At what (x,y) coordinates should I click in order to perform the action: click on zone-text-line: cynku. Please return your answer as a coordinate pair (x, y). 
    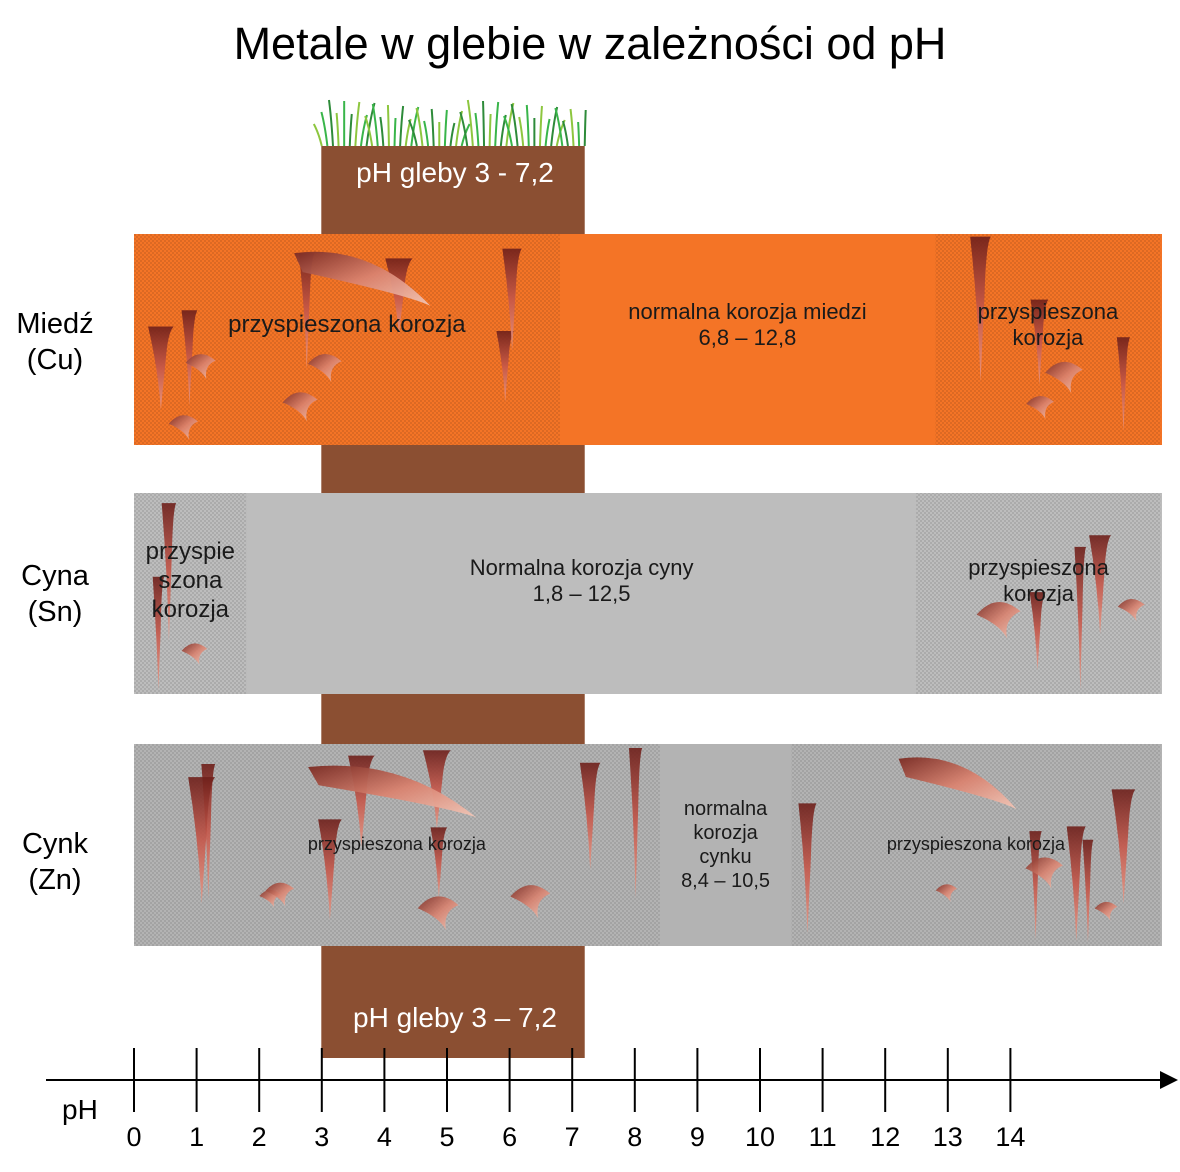
    Looking at the image, I should click on (725, 857).